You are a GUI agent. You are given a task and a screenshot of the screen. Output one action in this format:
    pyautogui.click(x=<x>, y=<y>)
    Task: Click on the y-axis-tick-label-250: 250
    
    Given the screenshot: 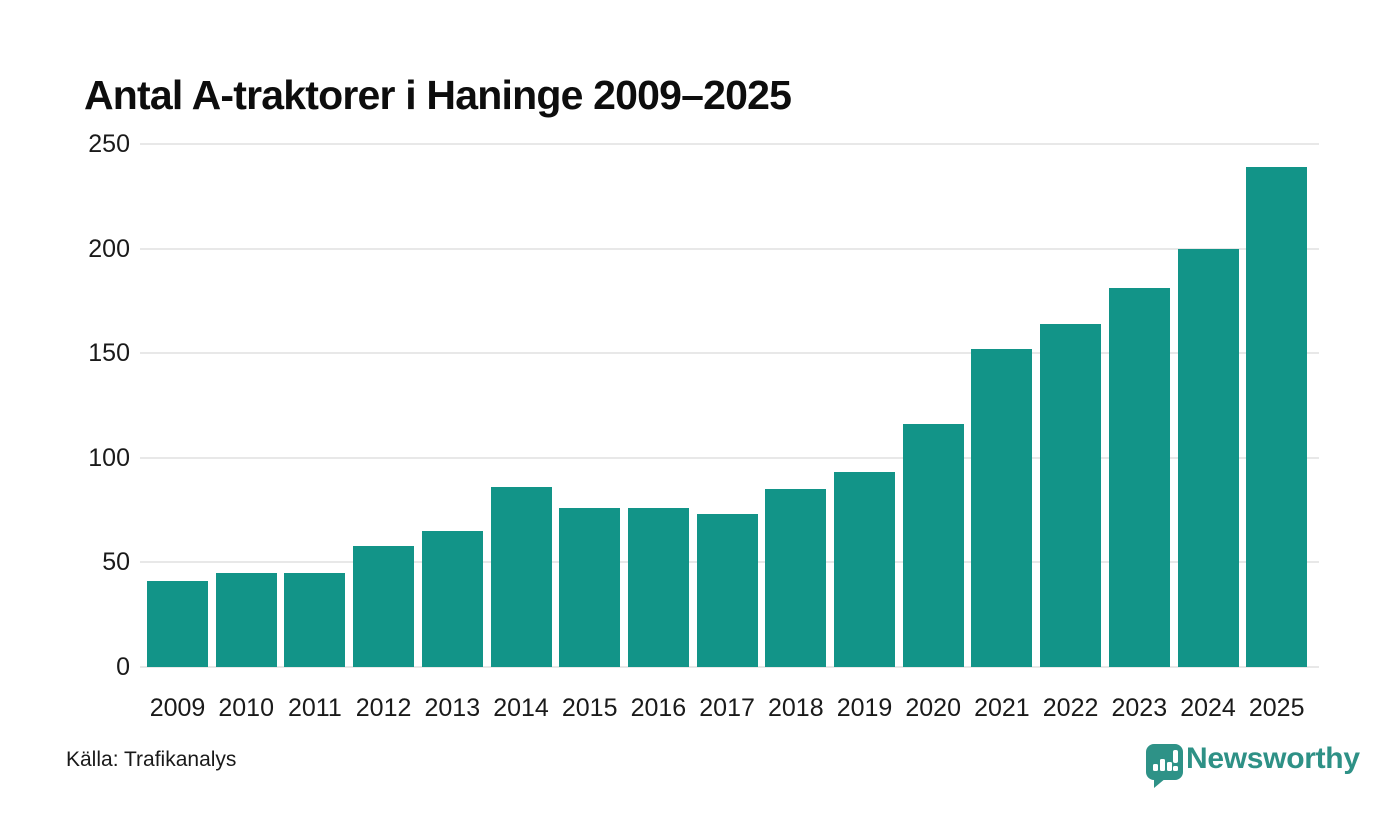 What is the action you would take?
    pyautogui.click(x=109, y=144)
    